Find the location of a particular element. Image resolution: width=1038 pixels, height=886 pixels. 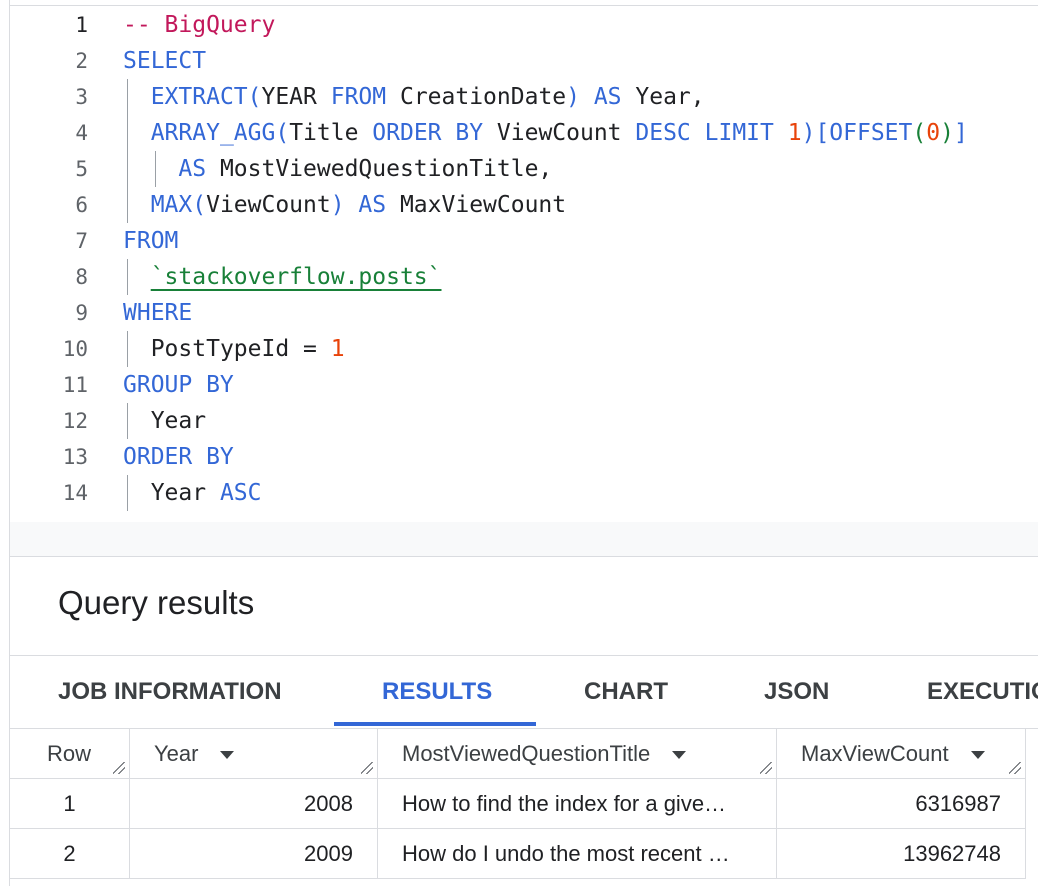

table-cell: 2008 is located at coordinates (254, 804).